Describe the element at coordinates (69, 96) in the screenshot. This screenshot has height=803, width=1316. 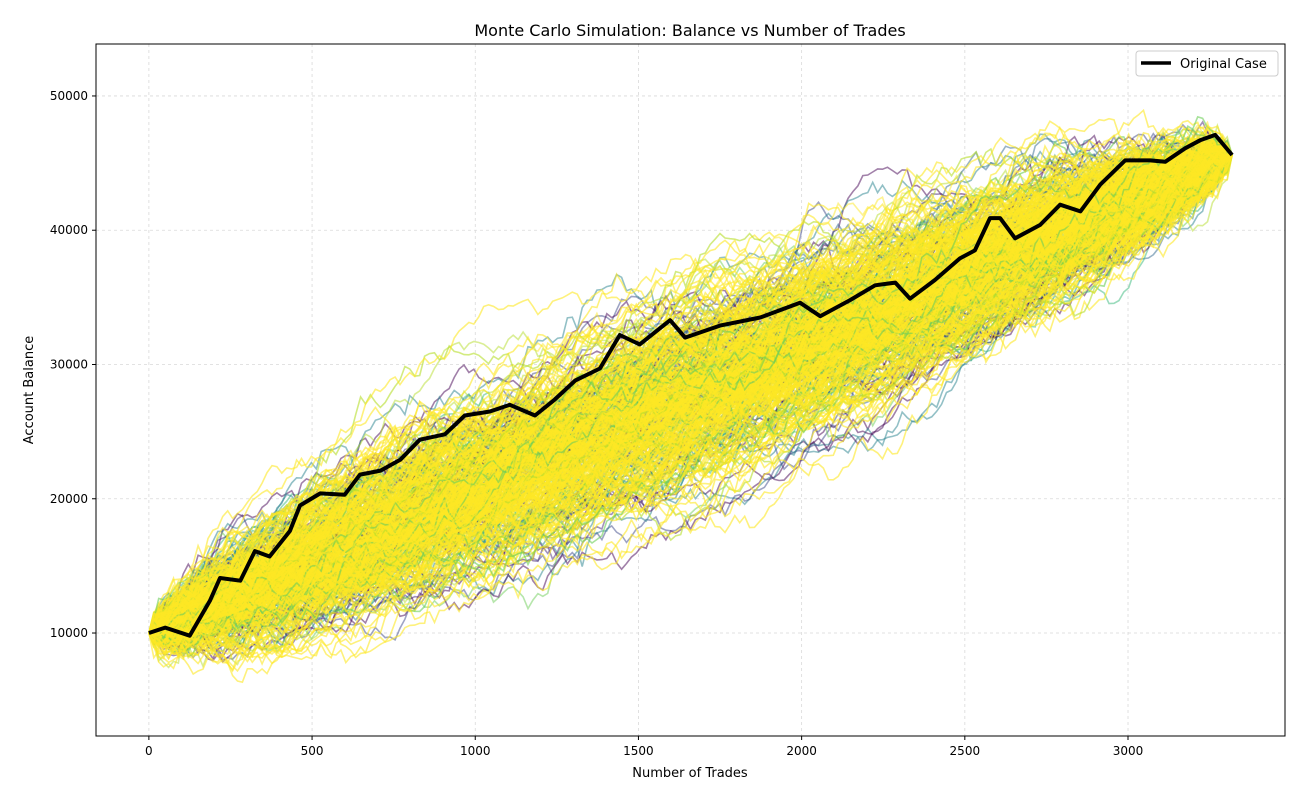
I see `y-tick-label: 50000` at that location.